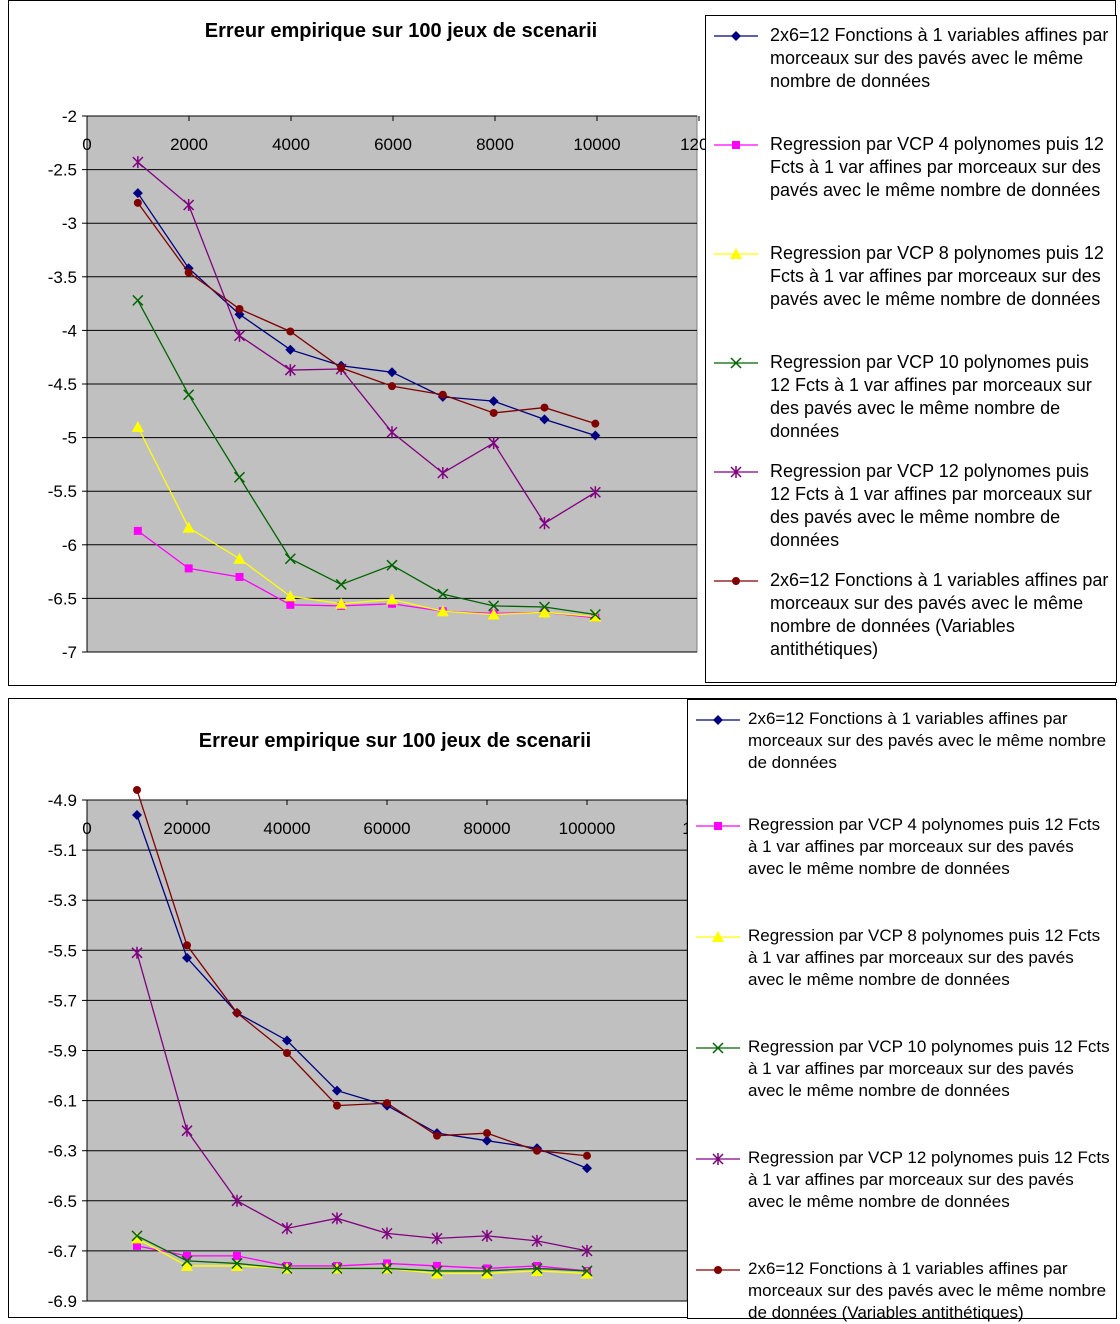 The image size is (1120, 1324). I want to click on y-tick-label: -6, so click(69, 545).